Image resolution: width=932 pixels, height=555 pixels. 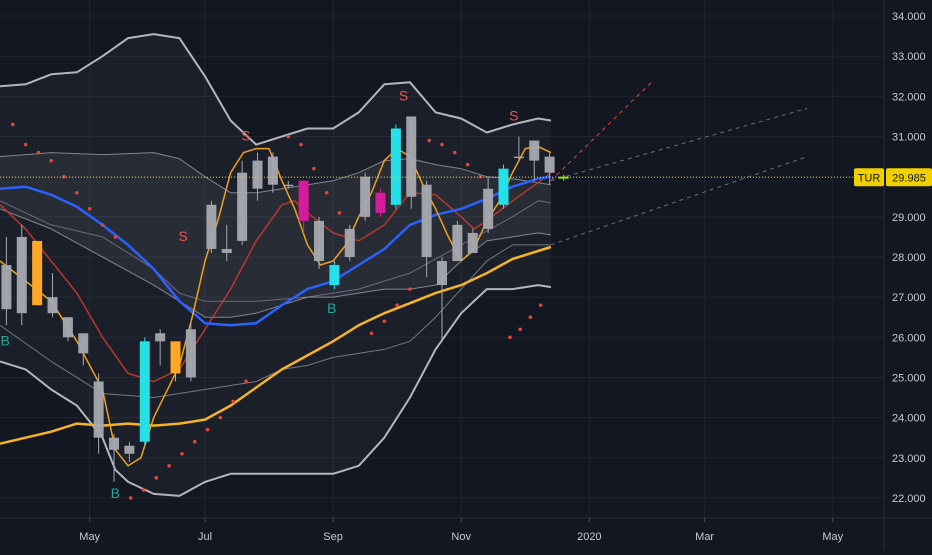 I want to click on price-tick-label: 25.000, so click(x=909, y=378).